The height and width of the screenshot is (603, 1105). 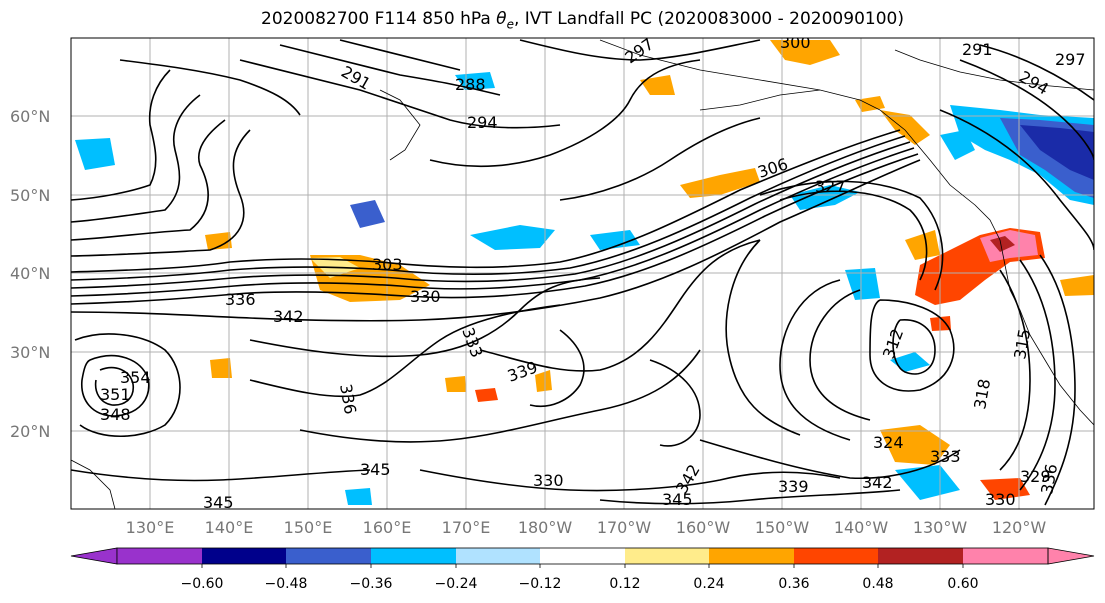 I want to click on contour-label: 329, so click(x=1035, y=476).